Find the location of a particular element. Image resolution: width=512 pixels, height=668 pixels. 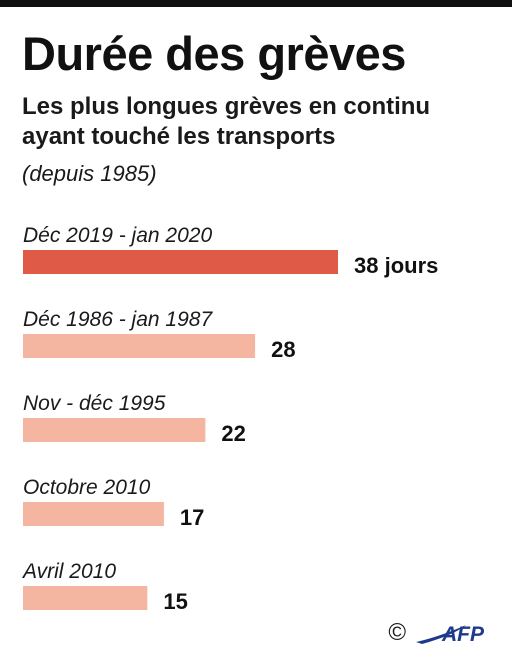

afp-logo-icon: AFP is located at coordinates (450, 634).